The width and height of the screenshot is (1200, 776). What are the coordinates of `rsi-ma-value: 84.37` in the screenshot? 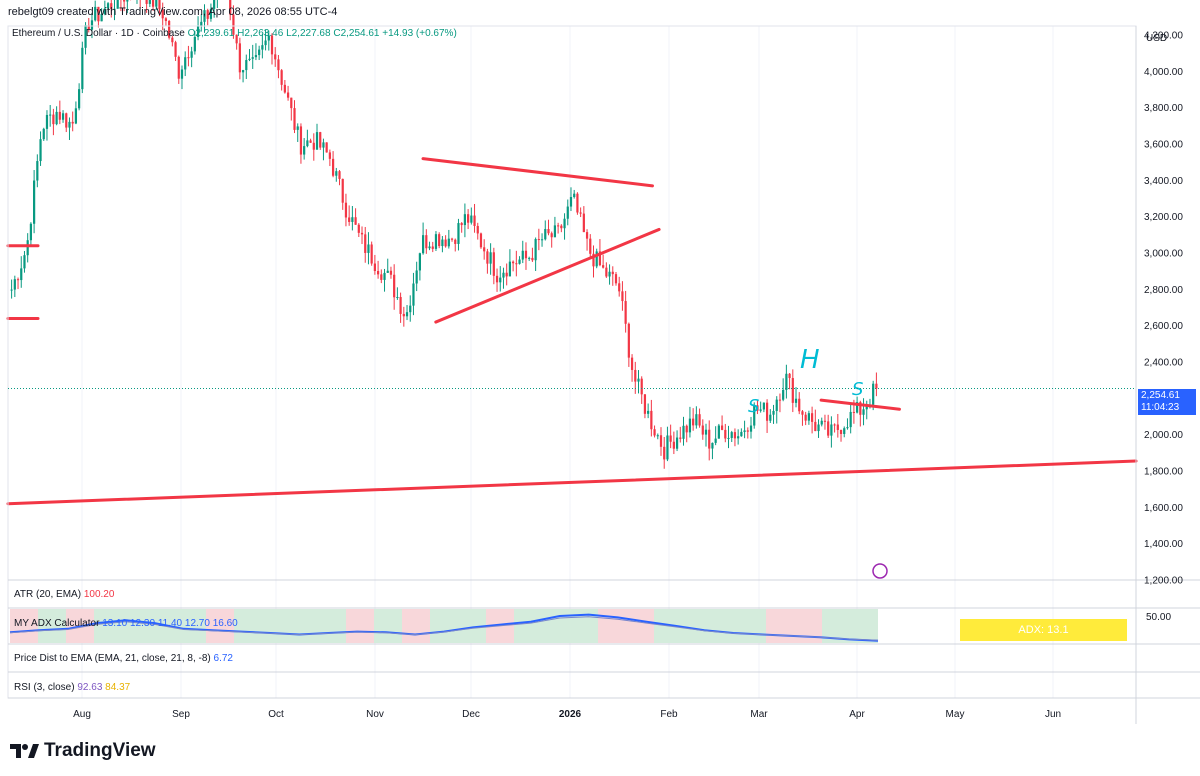 It's located at (118, 687).